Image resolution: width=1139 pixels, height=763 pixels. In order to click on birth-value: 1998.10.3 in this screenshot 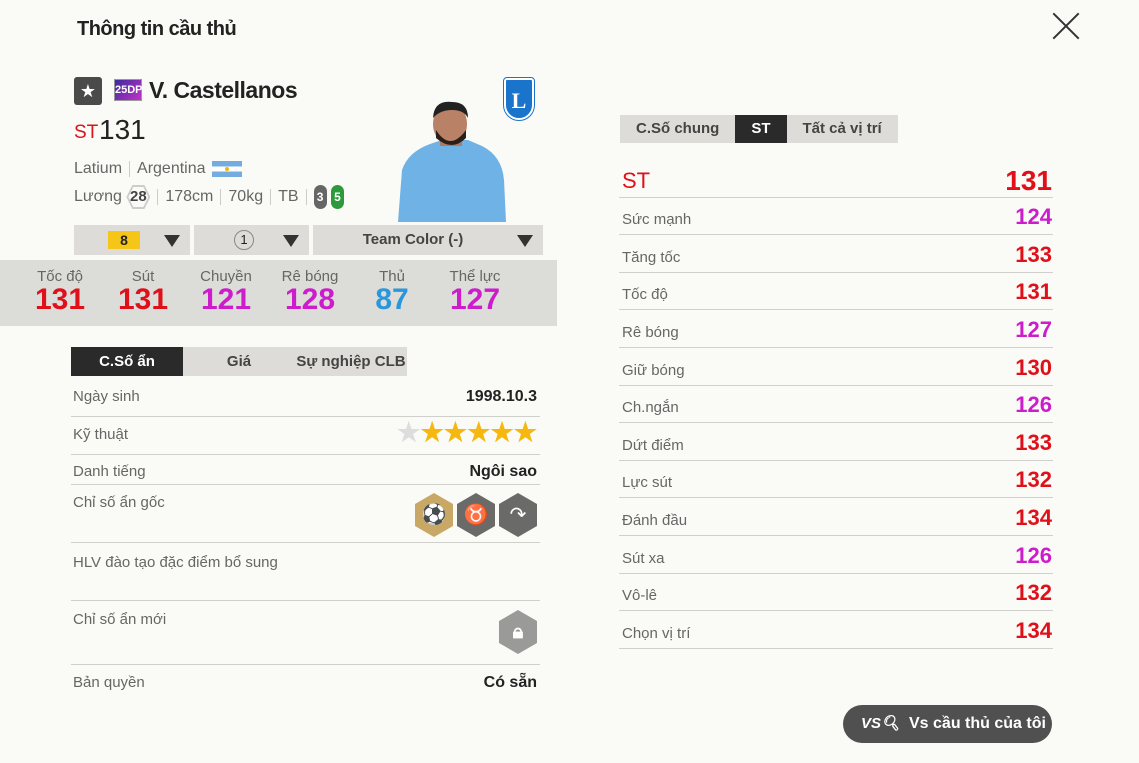, I will do `click(501, 396)`.